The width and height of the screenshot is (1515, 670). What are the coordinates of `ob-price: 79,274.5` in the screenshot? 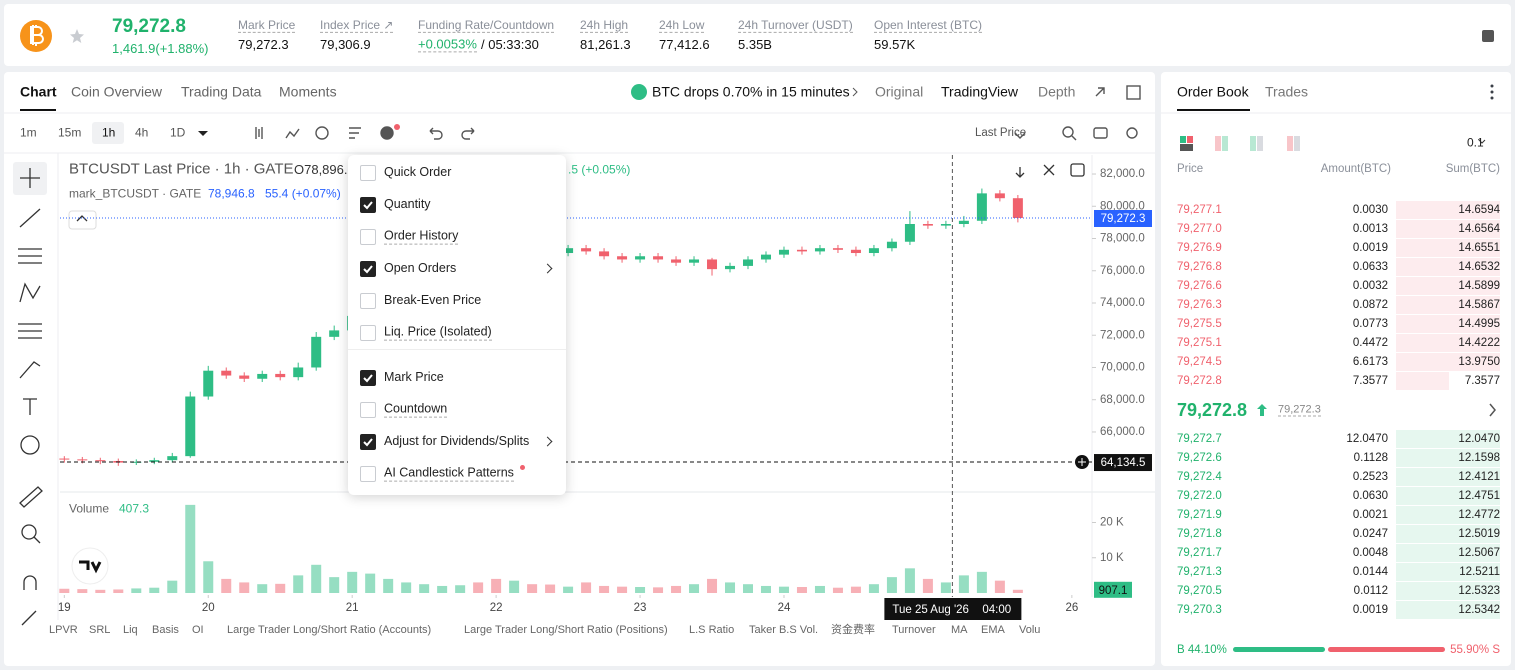 It's located at (1199, 361).